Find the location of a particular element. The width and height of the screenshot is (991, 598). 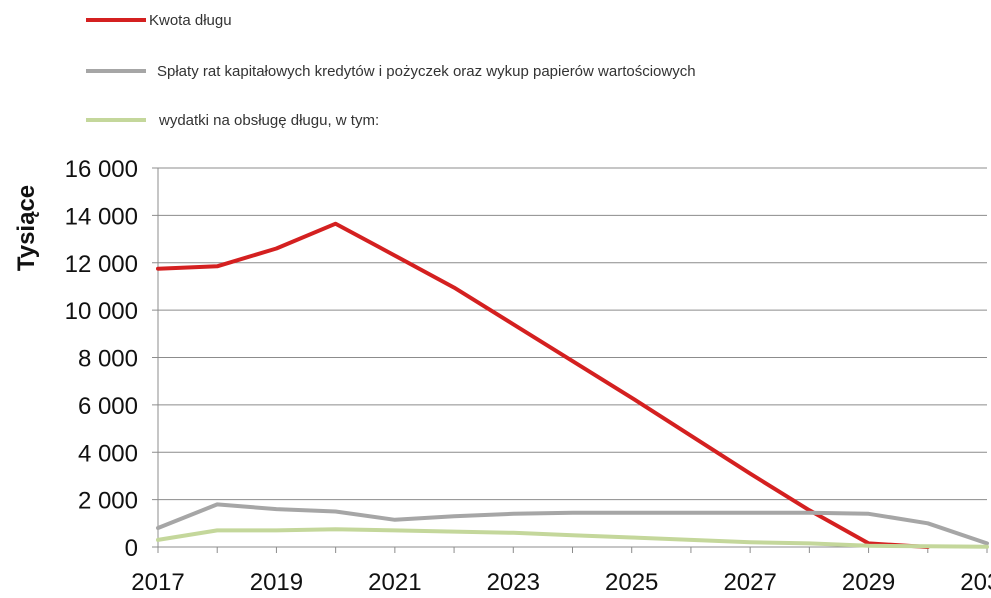

y-tick-label: 4 000 is located at coordinates (108, 453).